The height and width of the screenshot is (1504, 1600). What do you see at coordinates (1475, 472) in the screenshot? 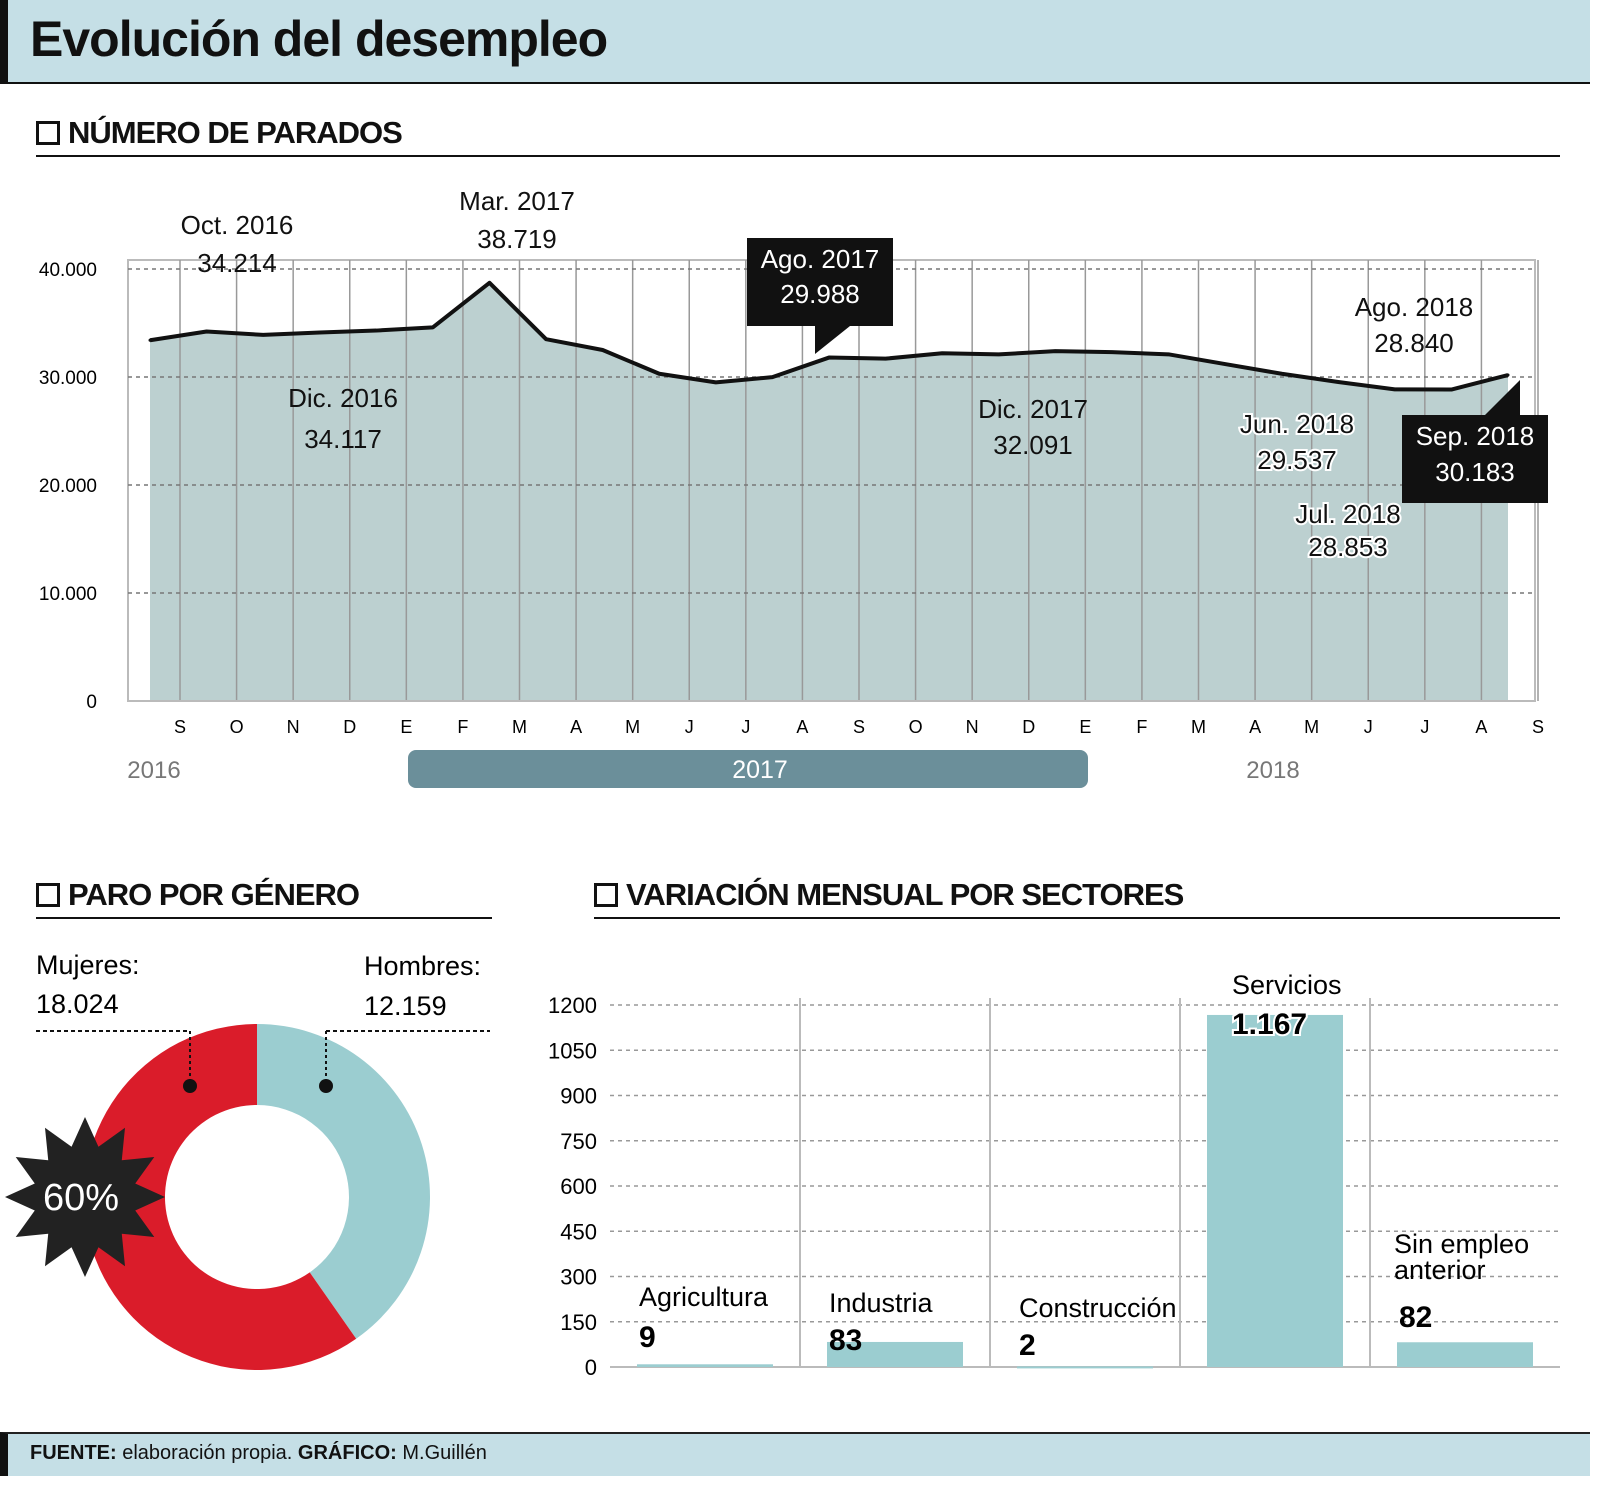
I see `annotation-value: 30.183` at bounding box center [1475, 472].